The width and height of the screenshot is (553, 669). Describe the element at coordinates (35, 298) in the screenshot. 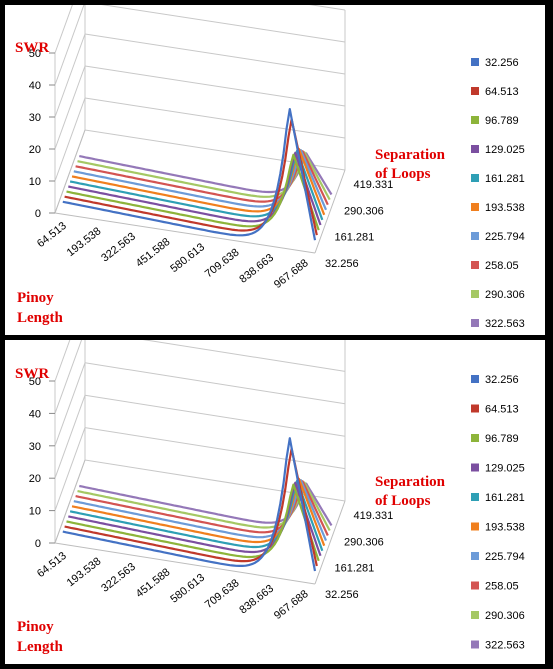

I see `x-axis-label-line1: Pinoy` at that location.